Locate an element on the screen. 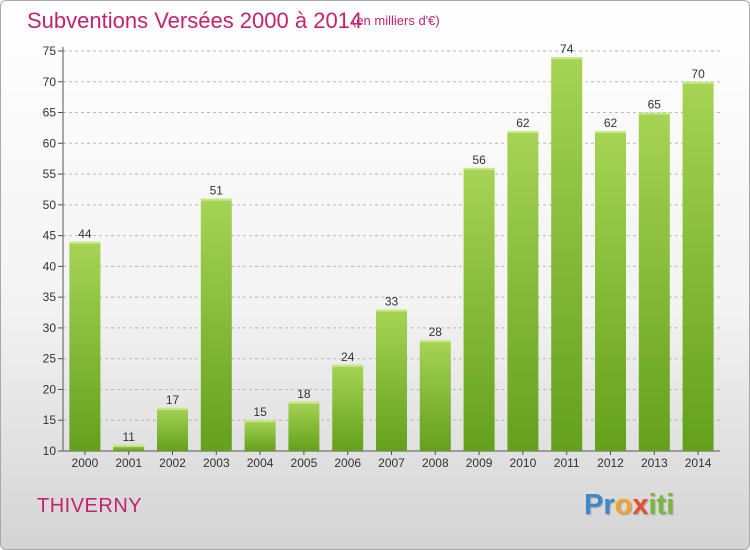 The width and height of the screenshot is (750, 550). y-tick-label: 20 is located at coordinates (50, 389).